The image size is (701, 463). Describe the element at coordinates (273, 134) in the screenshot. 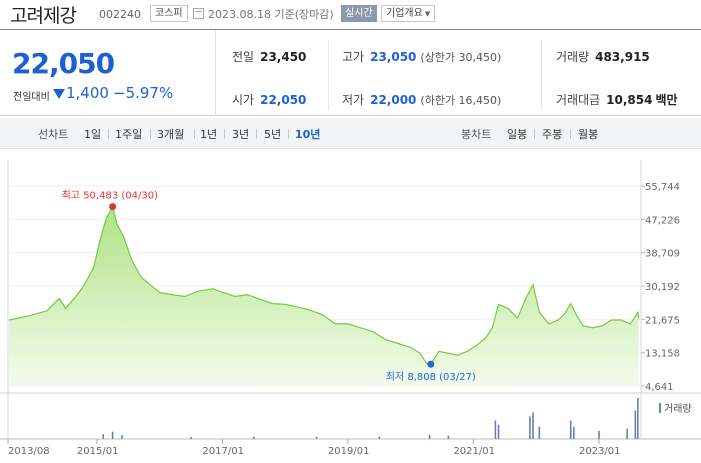

I see `tab-5y: 5년` at that location.